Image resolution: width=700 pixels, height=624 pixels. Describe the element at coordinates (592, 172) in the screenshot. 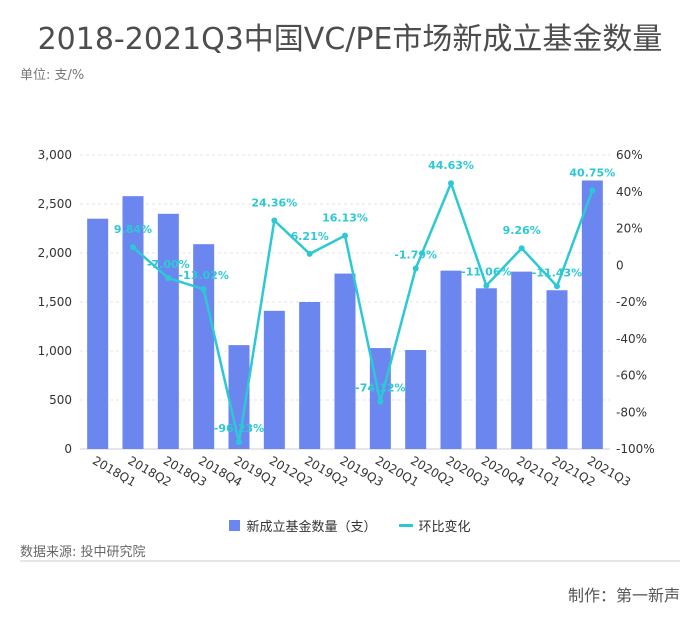

I see `line-data-label: 40.75%` at that location.